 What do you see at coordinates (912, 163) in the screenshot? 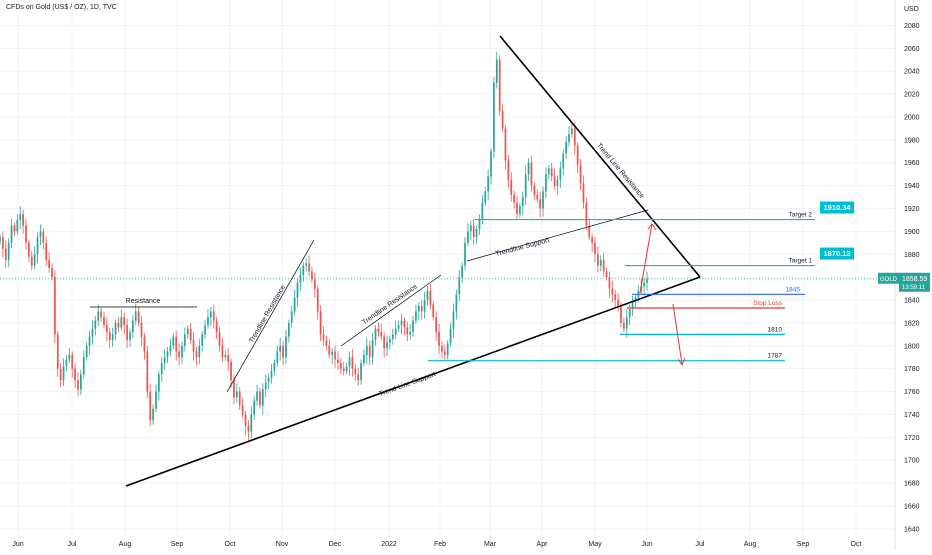
I see `y-tick-label: 1960` at bounding box center [912, 163].